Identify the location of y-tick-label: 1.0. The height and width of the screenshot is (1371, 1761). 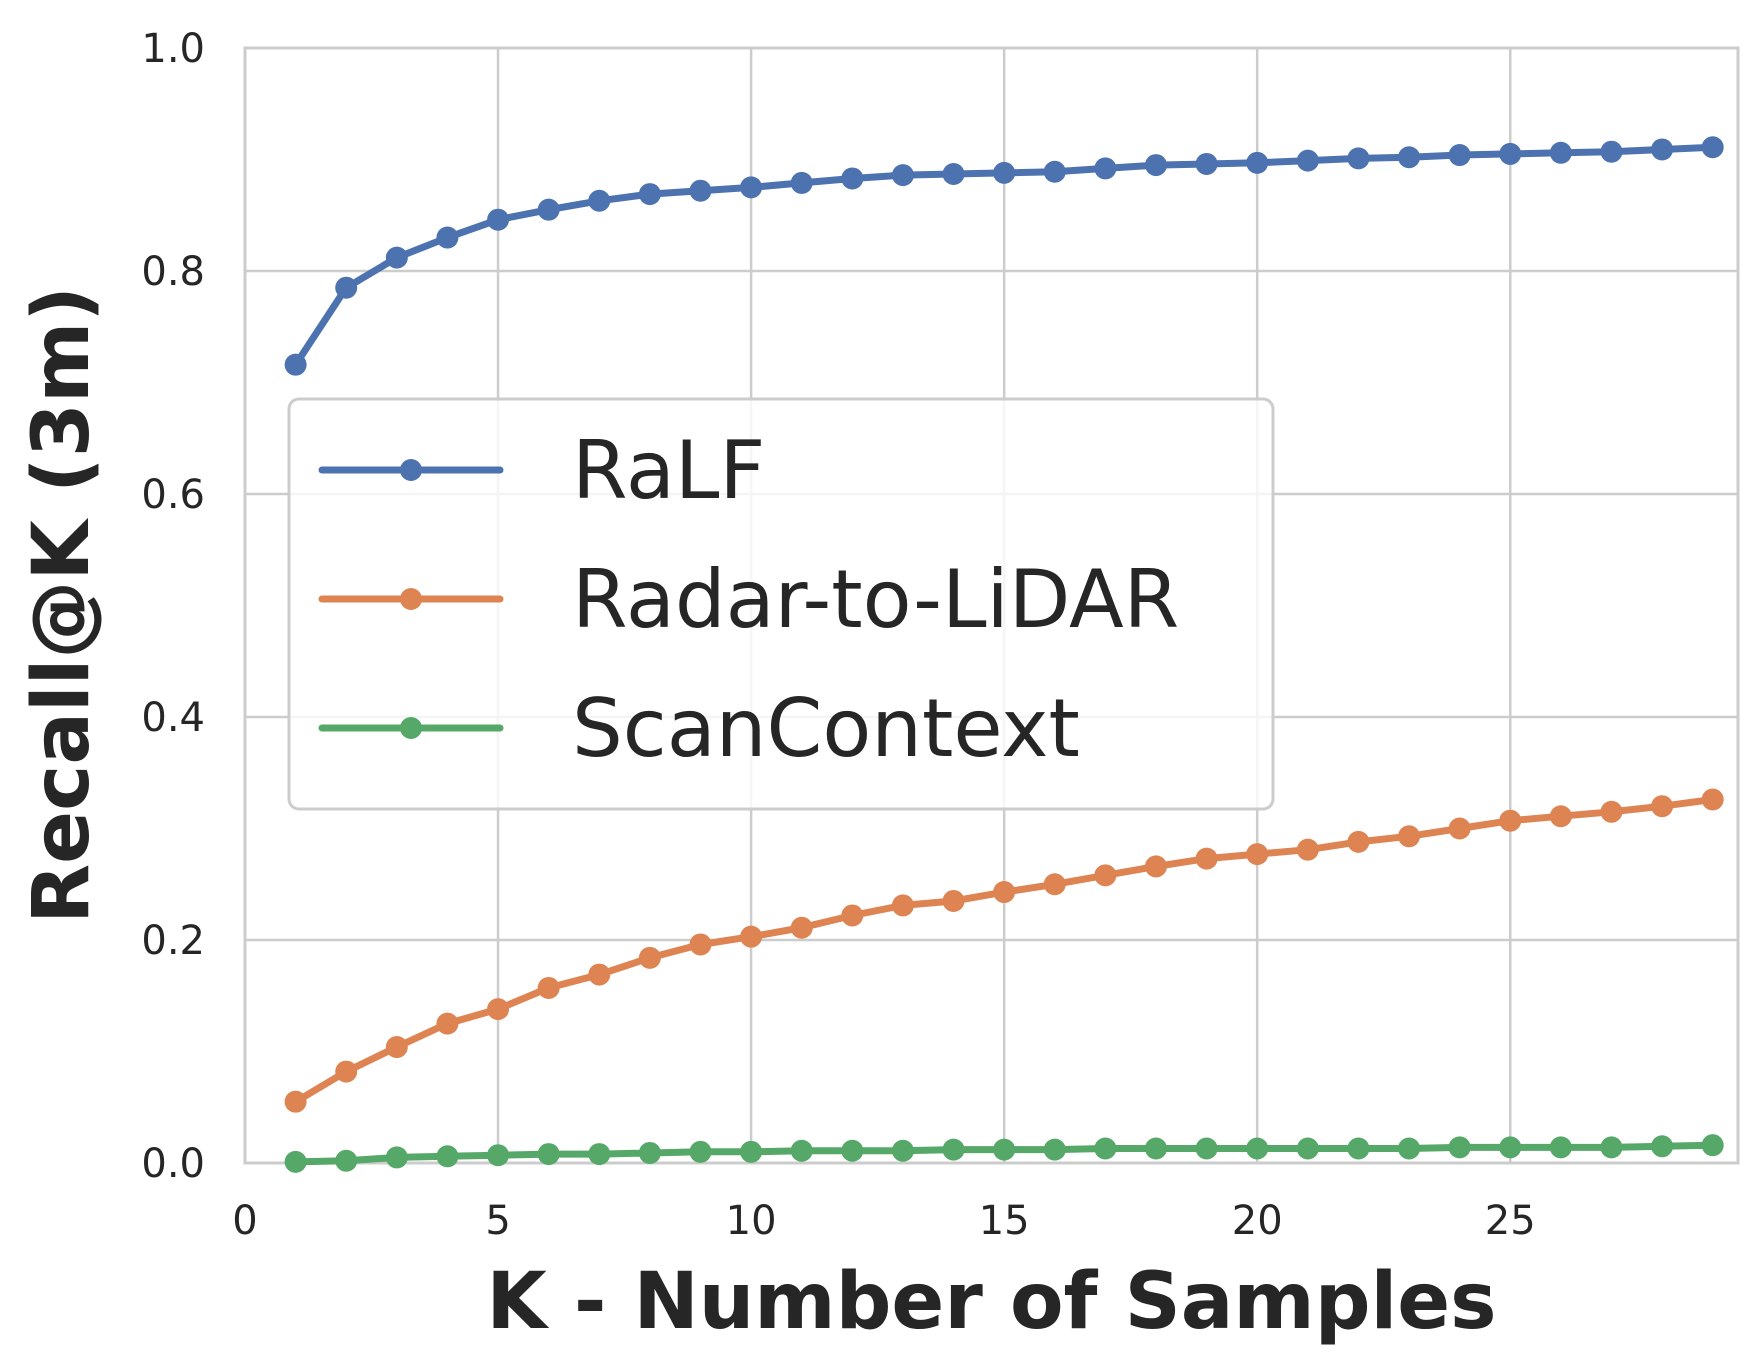
(173, 49).